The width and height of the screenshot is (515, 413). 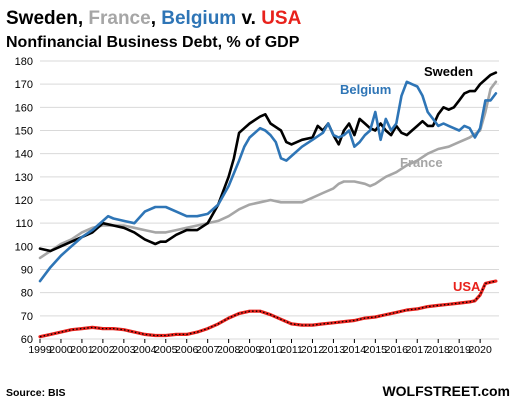 I want to click on x-tick-label: 2013, so click(x=334, y=350).